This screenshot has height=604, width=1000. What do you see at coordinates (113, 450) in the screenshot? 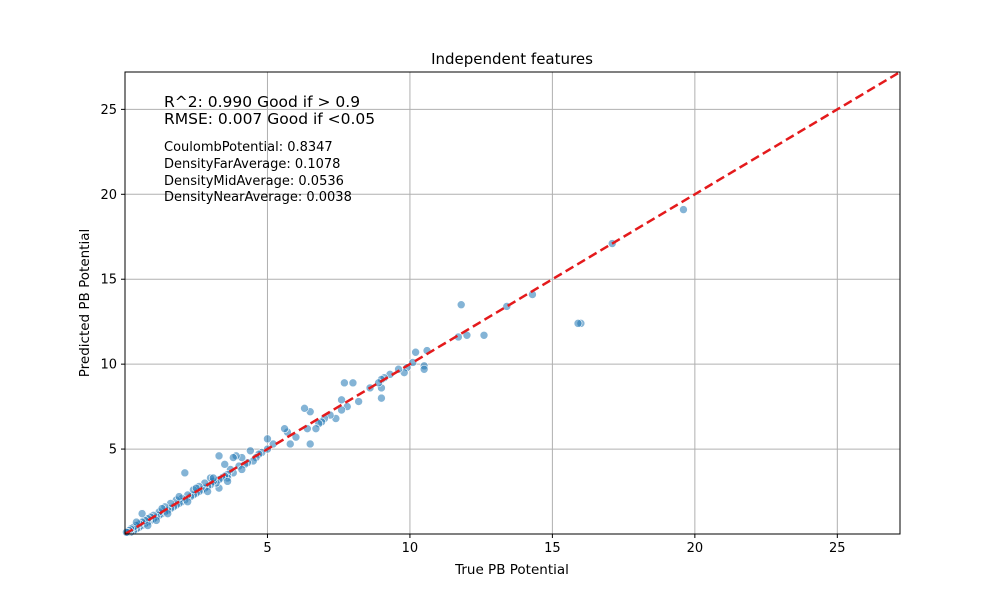
I see `y-tick-label: 5` at bounding box center [113, 450].